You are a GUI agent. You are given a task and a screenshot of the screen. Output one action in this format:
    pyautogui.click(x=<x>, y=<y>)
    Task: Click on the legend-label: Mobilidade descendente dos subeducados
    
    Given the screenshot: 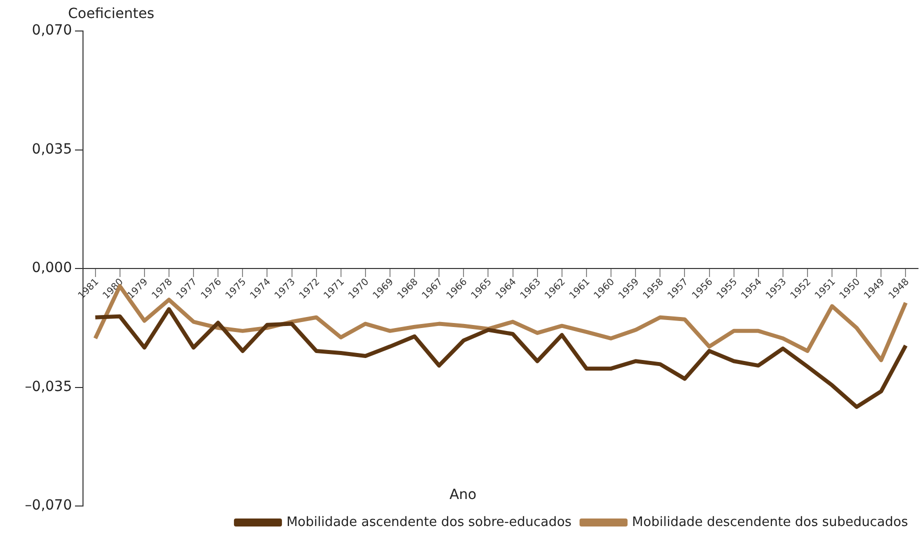 What is the action you would take?
    pyautogui.click(x=770, y=522)
    